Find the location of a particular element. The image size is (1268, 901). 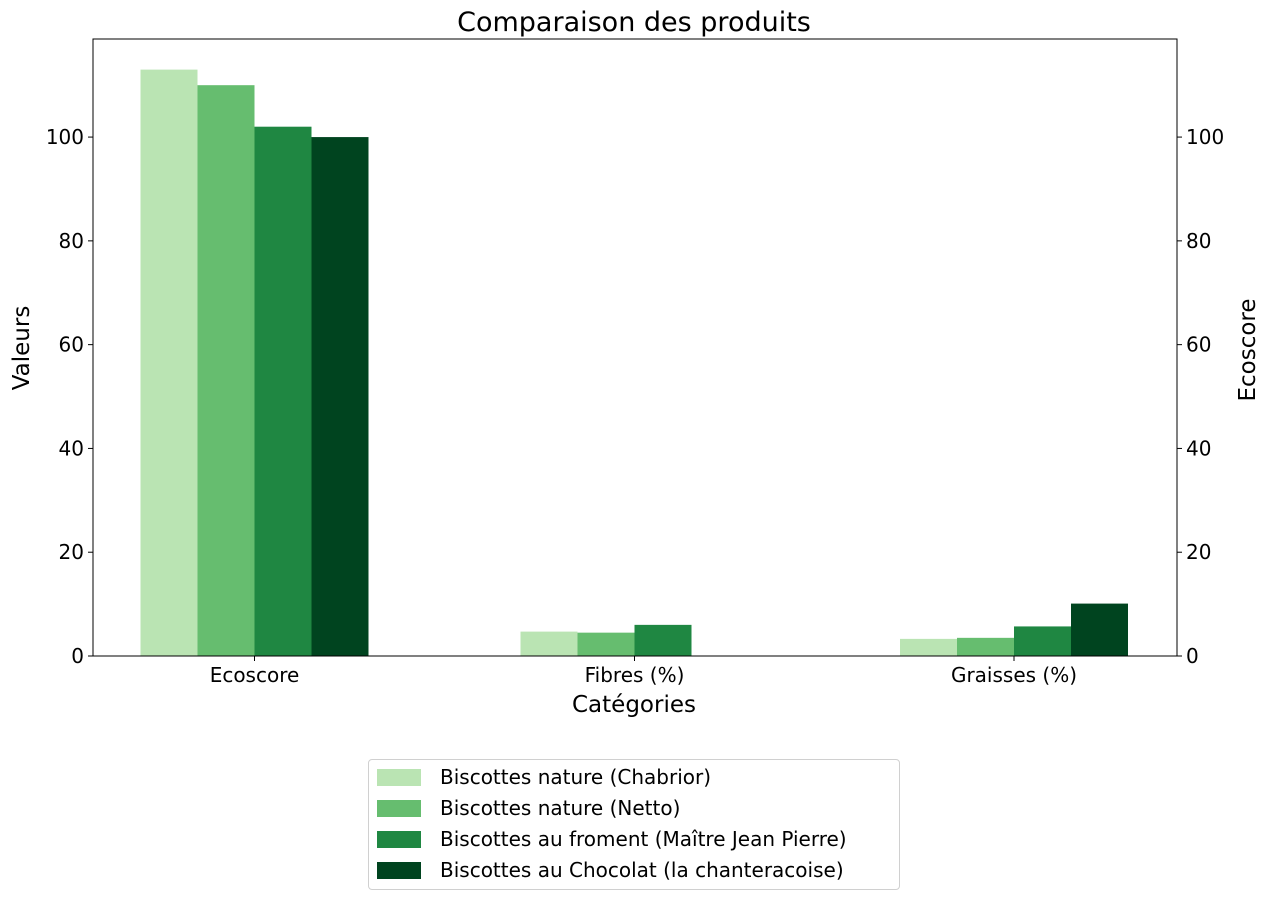

legend-item: Biscottes nature (Netto) is located at coordinates (528, 808).